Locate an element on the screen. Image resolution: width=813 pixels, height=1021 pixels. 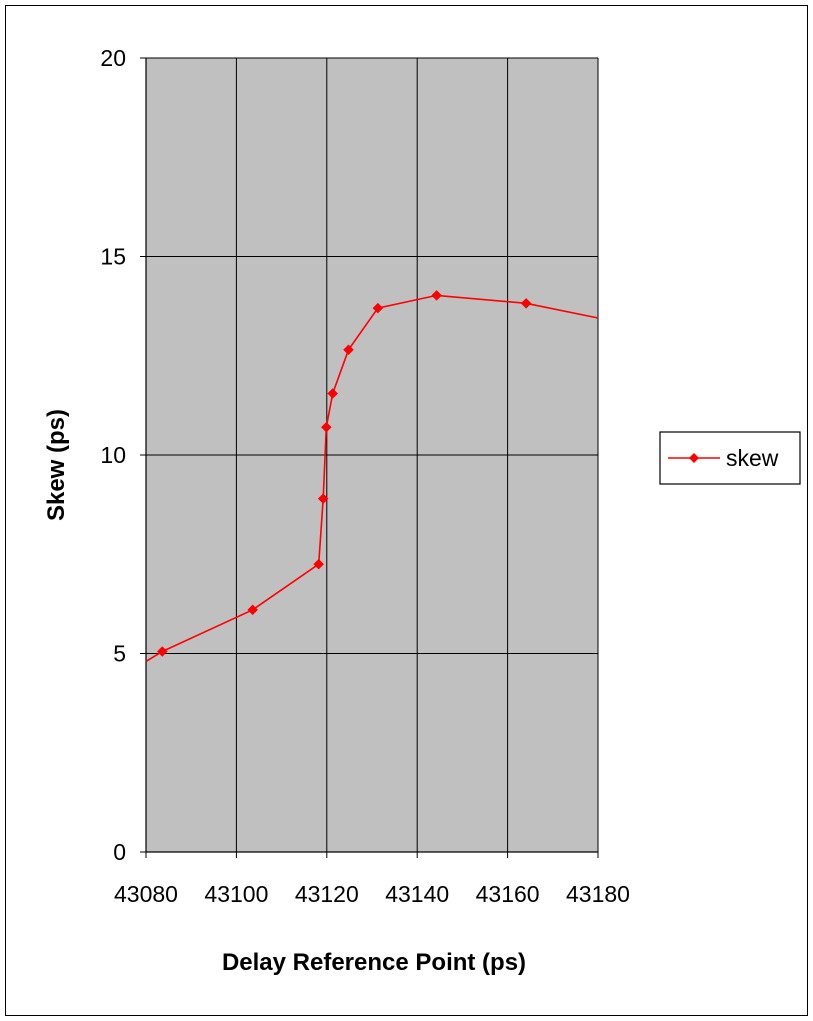
x-tick-label: 43180 is located at coordinates (598, 894).